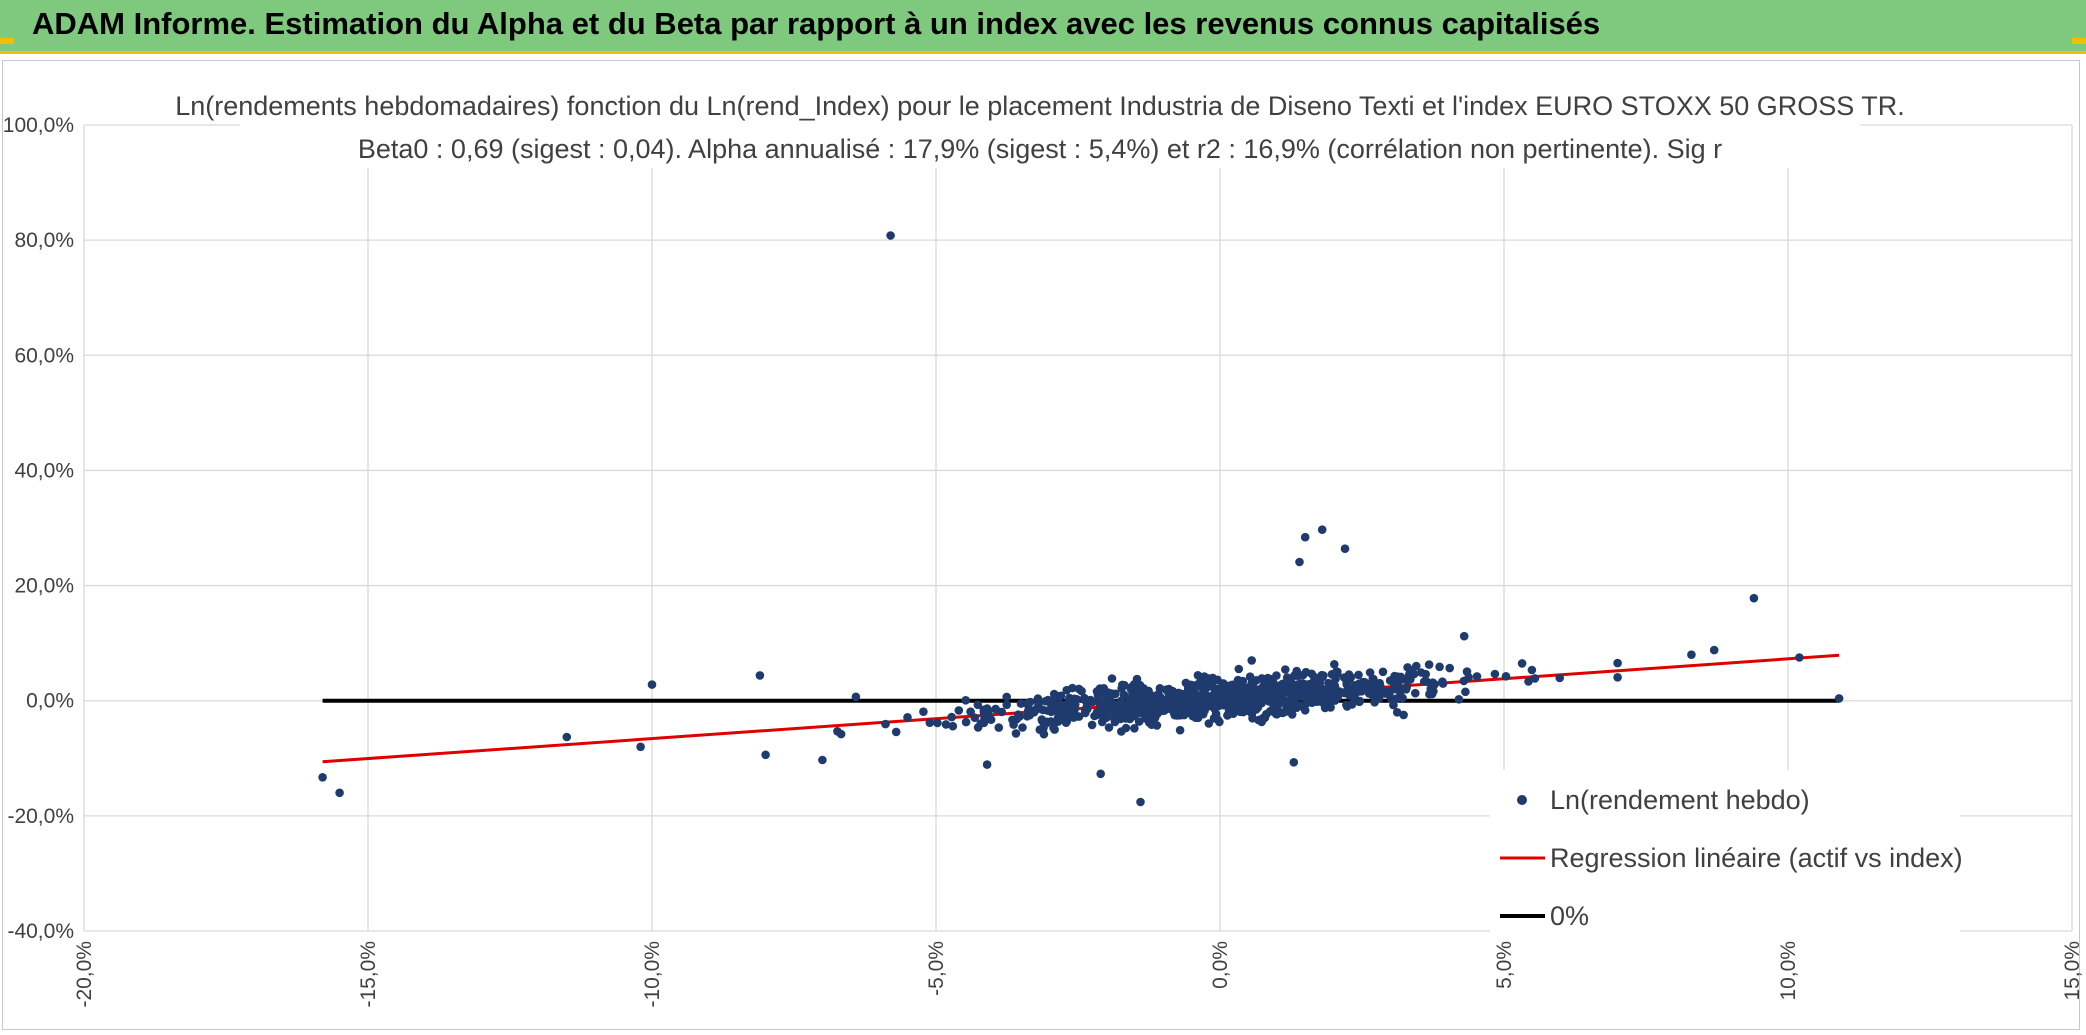 The image size is (2086, 1035). Describe the element at coordinates (1522, 800) in the screenshot. I see `legend-marker-points` at that location.